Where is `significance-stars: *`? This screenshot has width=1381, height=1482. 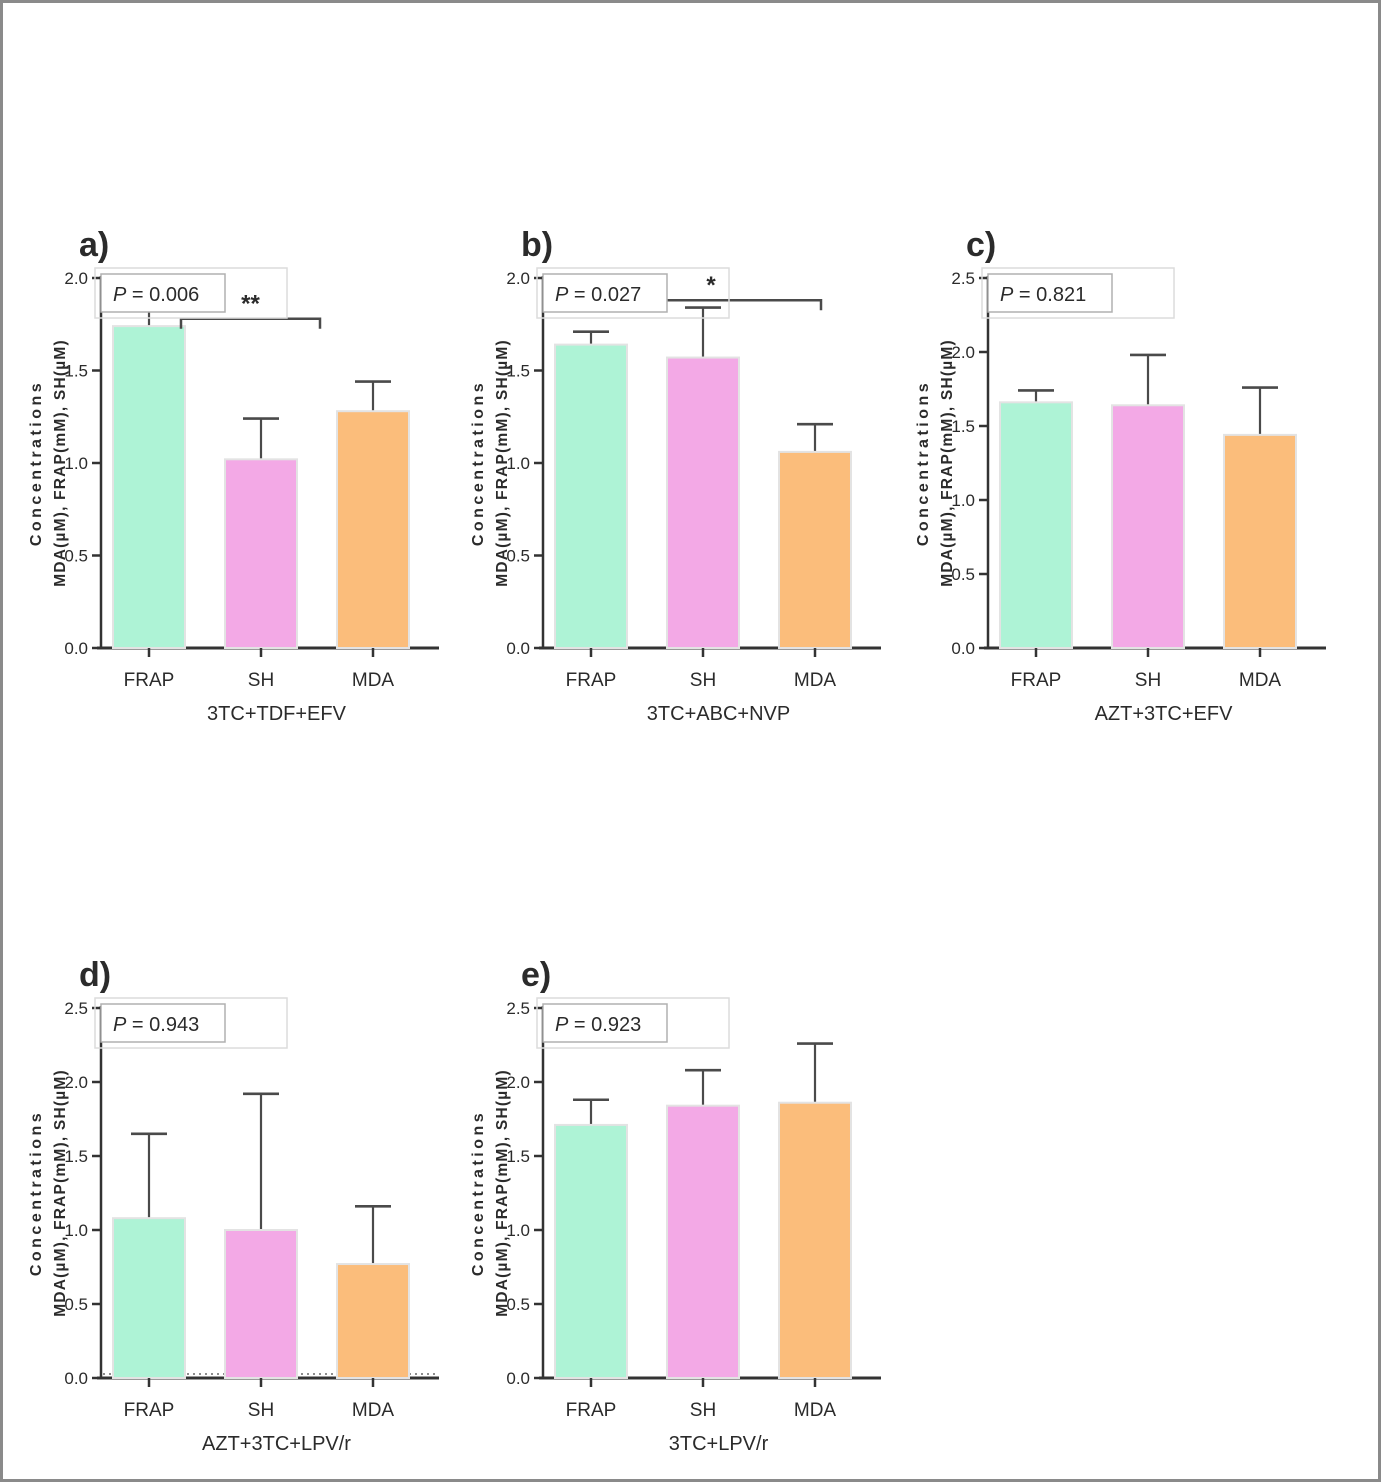
significance-stars: * is located at coordinates (711, 285).